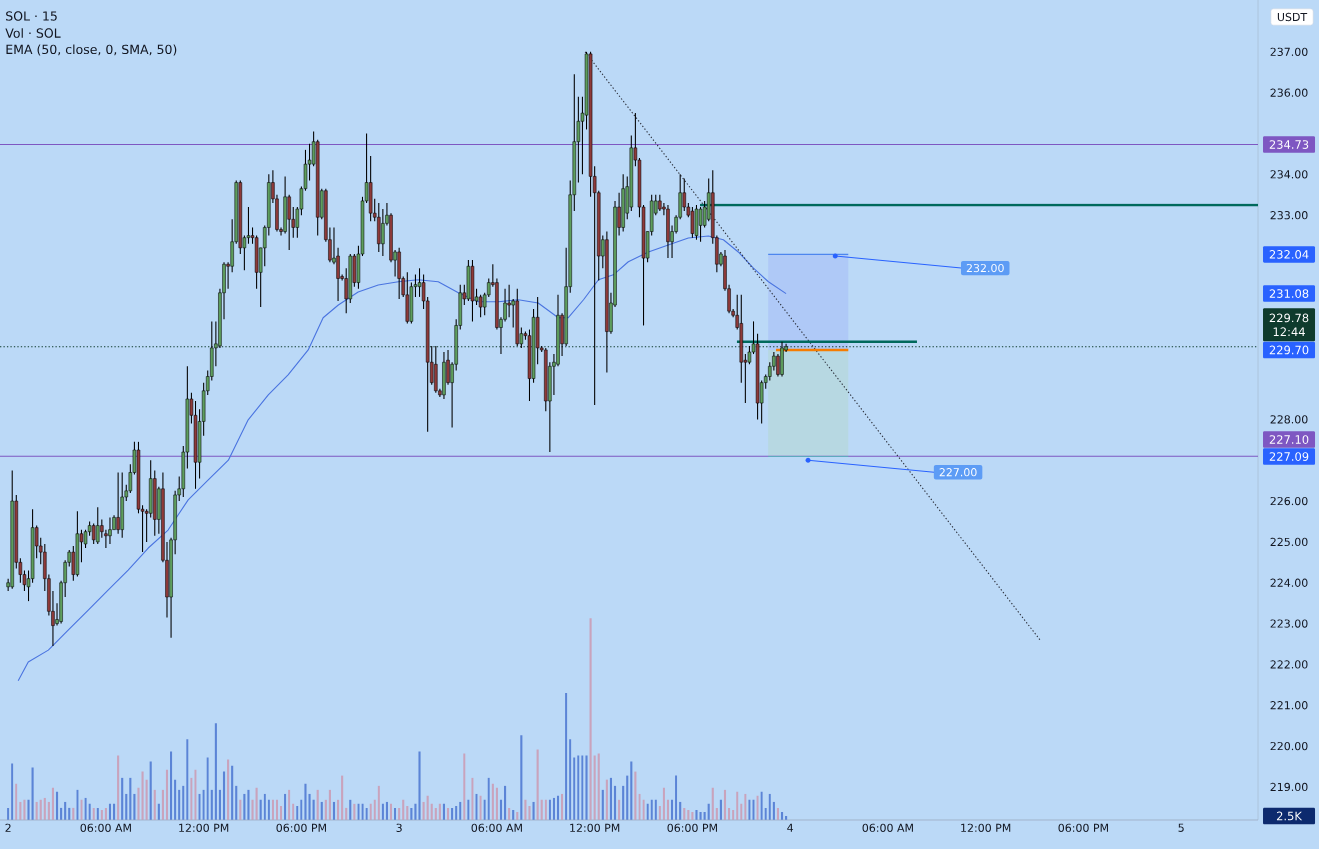  What do you see at coordinates (790, 827) in the screenshot?
I see `x-tick-label: 4` at bounding box center [790, 827].